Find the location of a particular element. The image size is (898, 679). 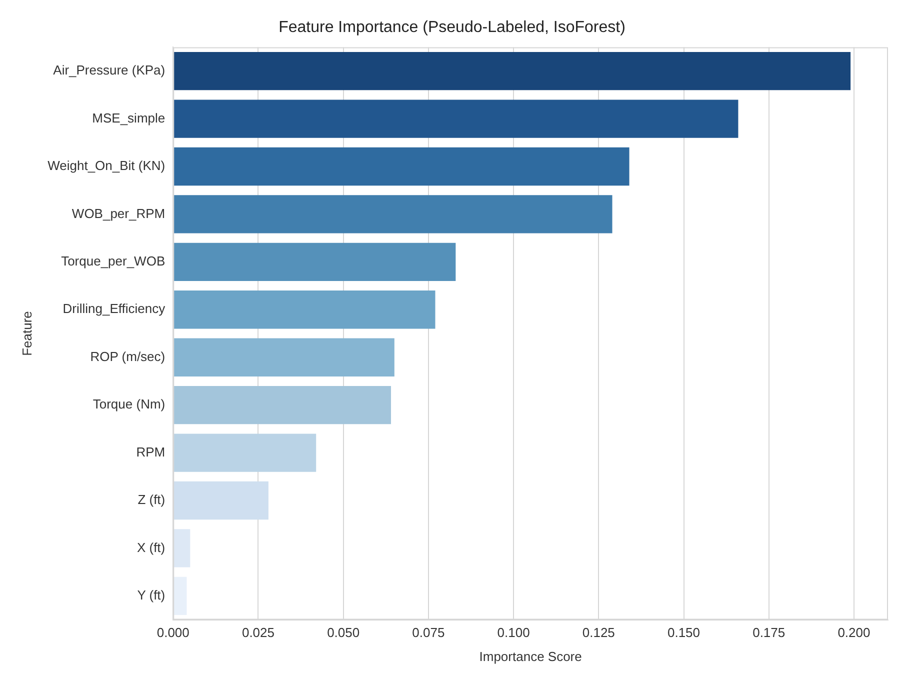

y-axis-title: Feature is located at coordinates (26, 333).